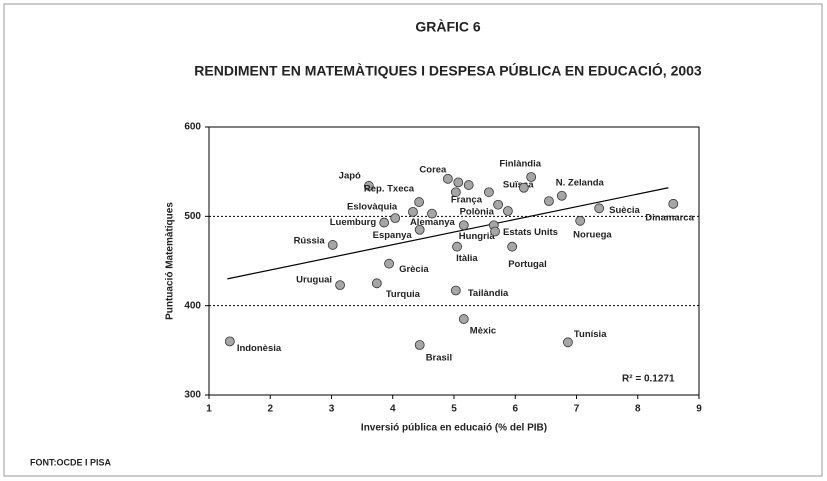 The image size is (827, 481). What do you see at coordinates (192, 127) in the screenshot?
I see `y-tick-label: 600` at bounding box center [192, 127].